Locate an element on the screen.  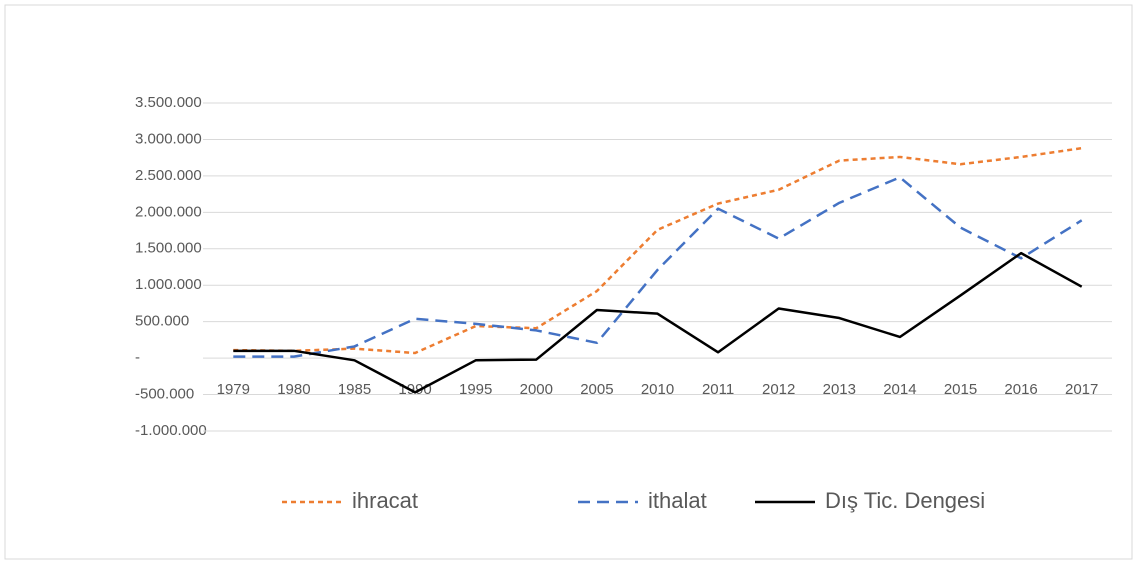
x-tick-label: 2010 is located at coordinates (657, 389).